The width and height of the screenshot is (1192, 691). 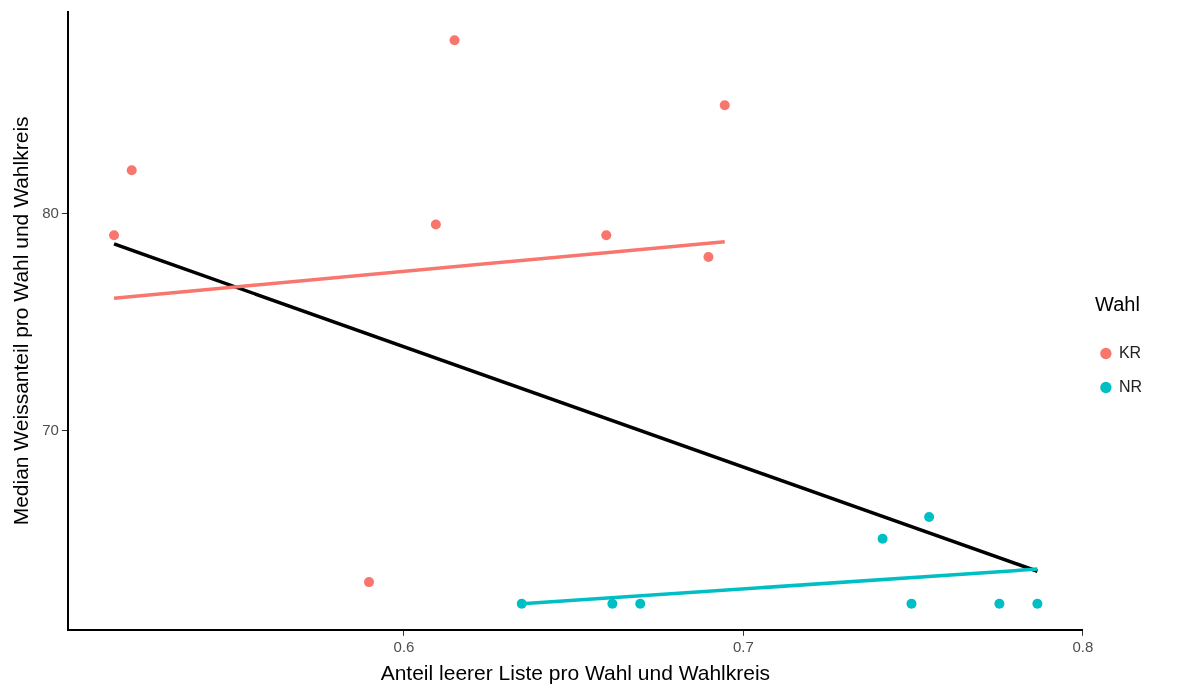 I want to click on x-tick-label: 0.8, so click(x=1083, y=646).